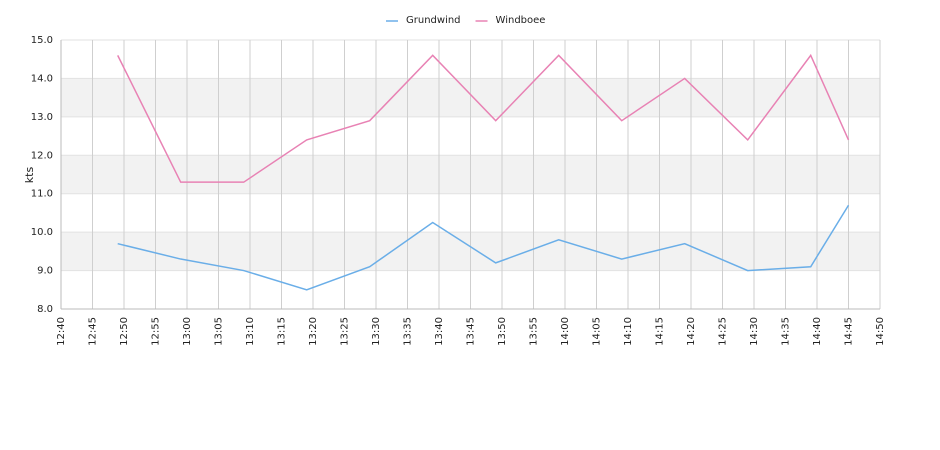 Image resolution: width=940 pixels, height=450 pixels. What do you see at coordinates (754, 331) in the screenshot?
I see `x-tick-label: 14:30` at bounding box center [754, 331].